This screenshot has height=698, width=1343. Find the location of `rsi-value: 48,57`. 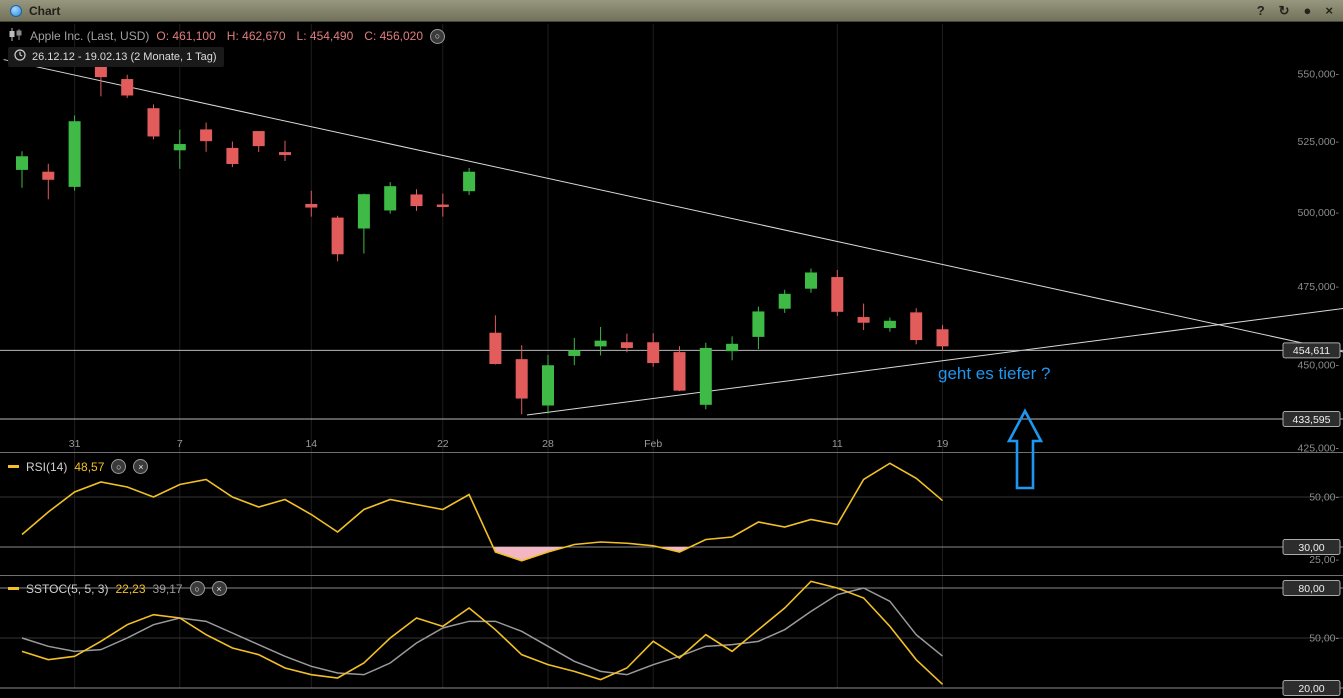

rsi-value: 48,57 is located at coordinates (89, 466).